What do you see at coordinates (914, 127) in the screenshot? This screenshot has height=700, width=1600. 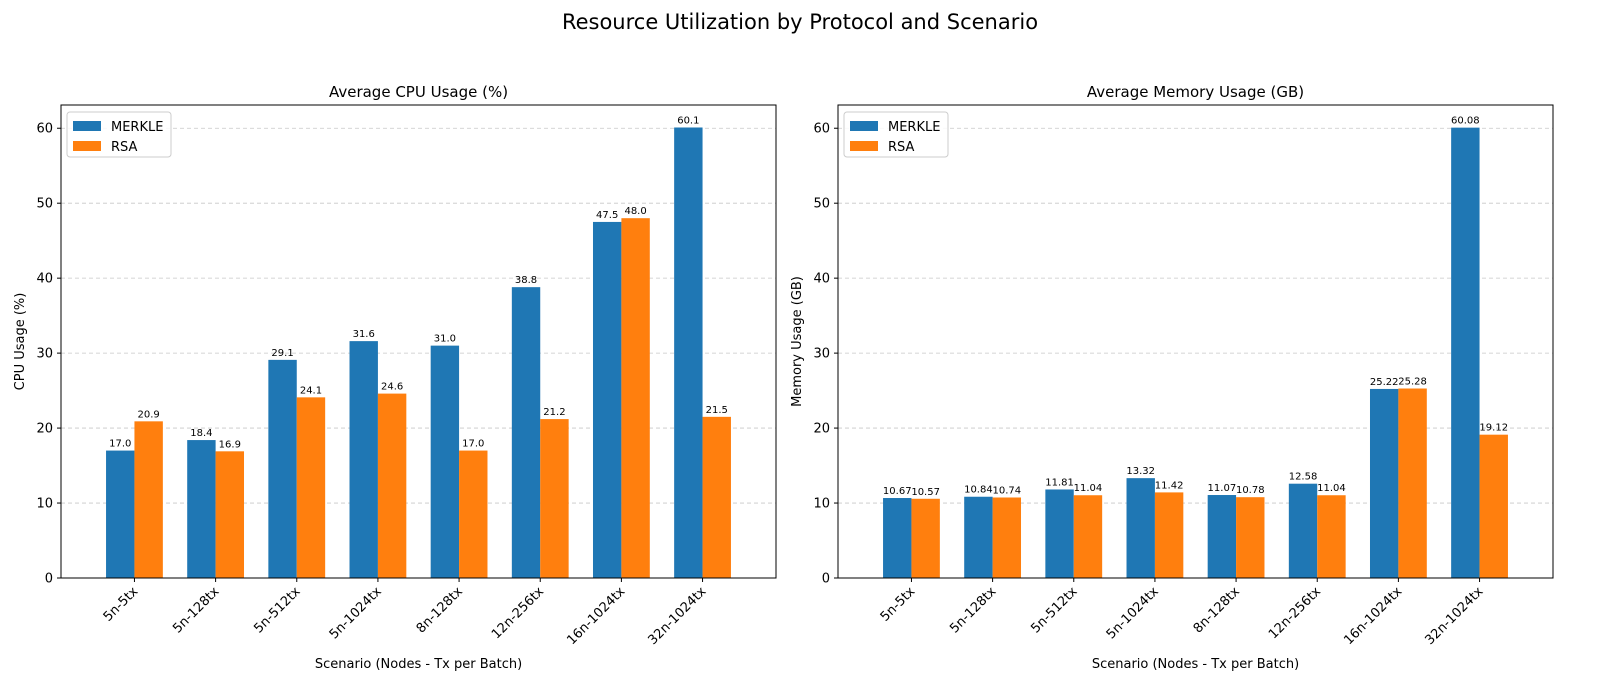 I see `mem-legend-label: MERKLE` at bounding box center [914, 127].